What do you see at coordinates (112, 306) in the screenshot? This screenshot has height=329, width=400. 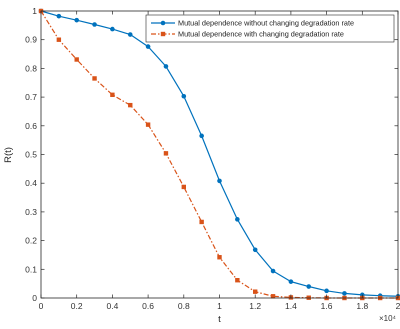 I see `x-tick-label: 0.4` at bounding box center [112, 306].